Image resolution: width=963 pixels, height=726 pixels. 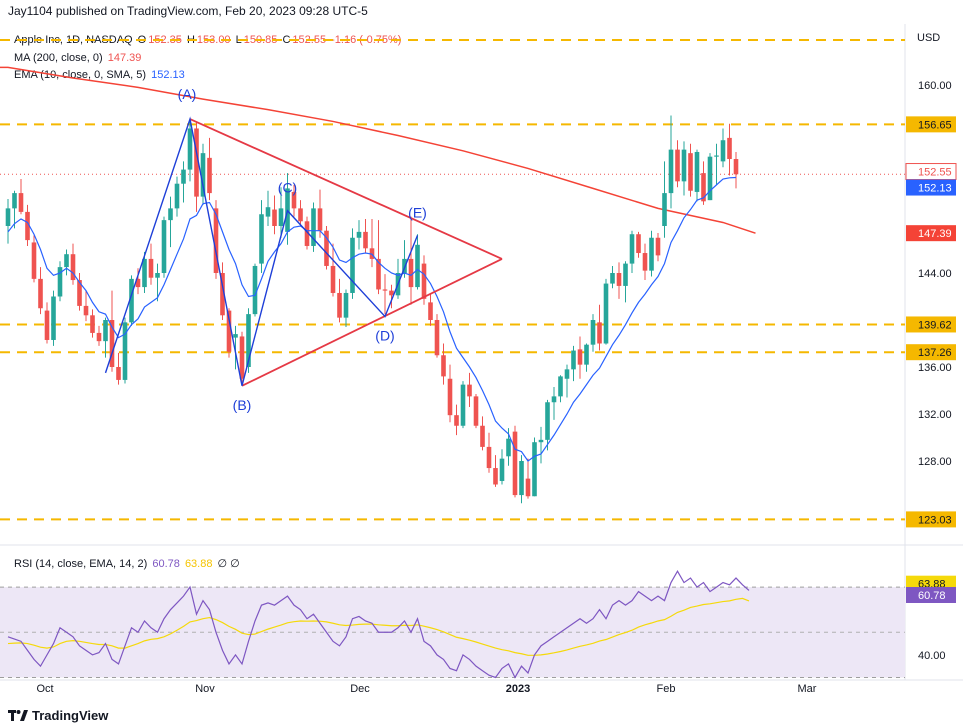 What do you see at coordinates (378, 626) in the screenshot?
I see `rsi-ma-line` at bounding box center [378, 626].